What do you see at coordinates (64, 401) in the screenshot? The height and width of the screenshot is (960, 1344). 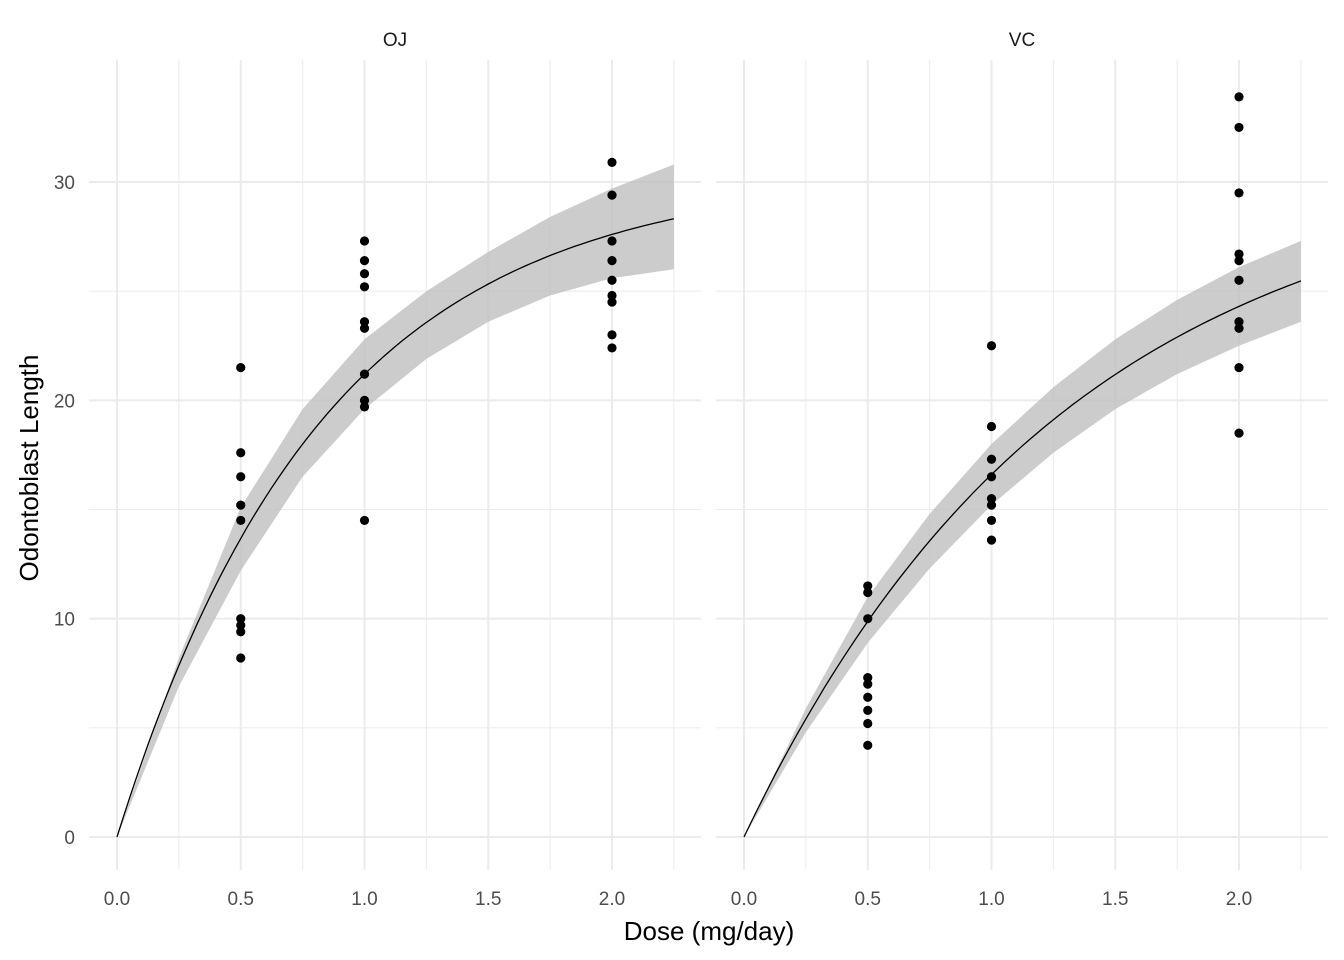 I see `y-tick-label: 20` at bounding box center [64, 401].